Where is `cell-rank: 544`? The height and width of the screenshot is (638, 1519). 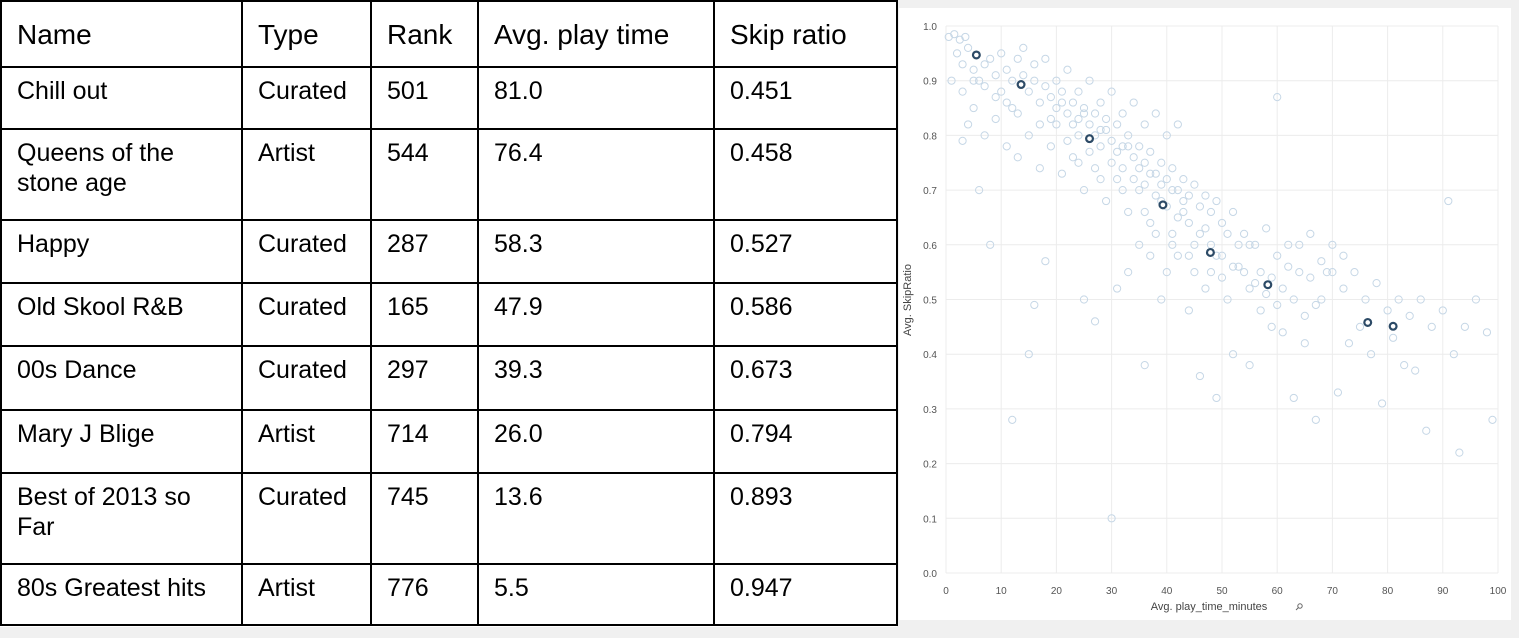 cell-rank: 544 is located at coordinates (424, 175).